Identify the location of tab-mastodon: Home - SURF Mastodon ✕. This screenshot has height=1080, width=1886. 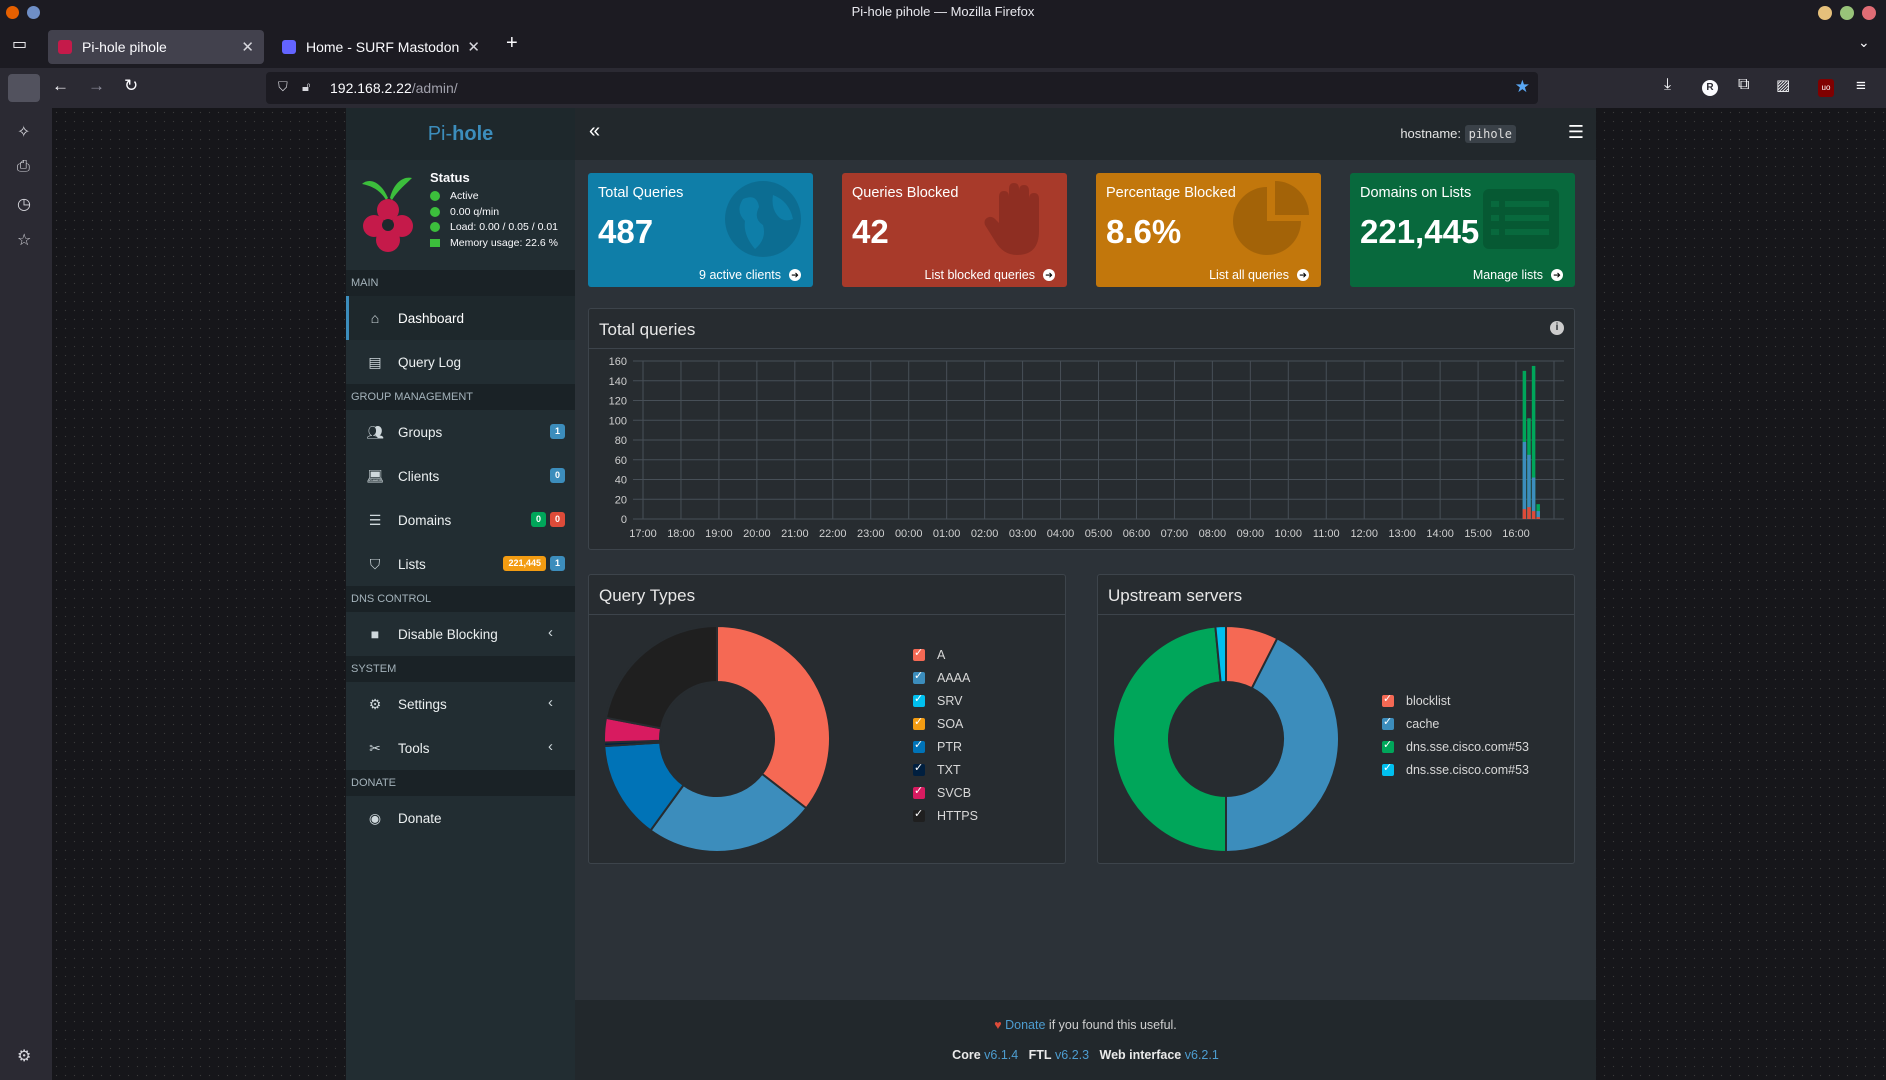
(381, 47).